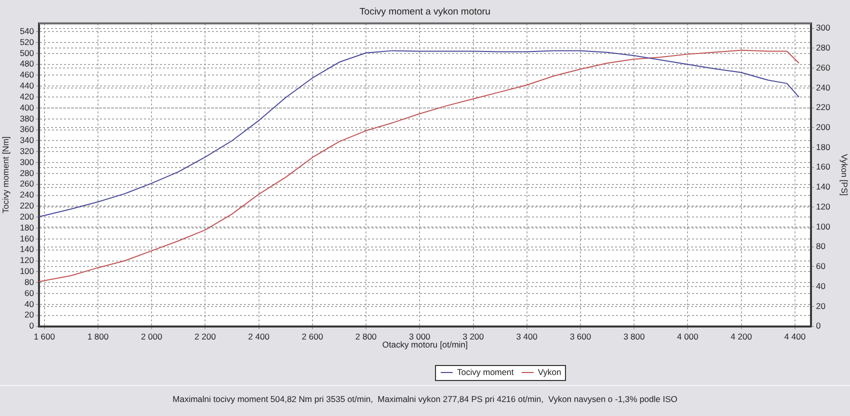  I want to click on x-tick-label: 3 600, so click(581, 337).